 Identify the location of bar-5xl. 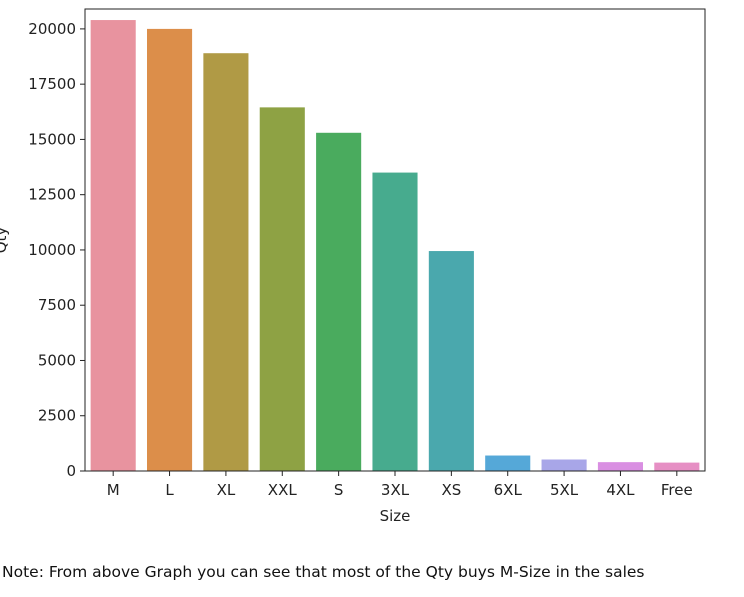
(564, 465).